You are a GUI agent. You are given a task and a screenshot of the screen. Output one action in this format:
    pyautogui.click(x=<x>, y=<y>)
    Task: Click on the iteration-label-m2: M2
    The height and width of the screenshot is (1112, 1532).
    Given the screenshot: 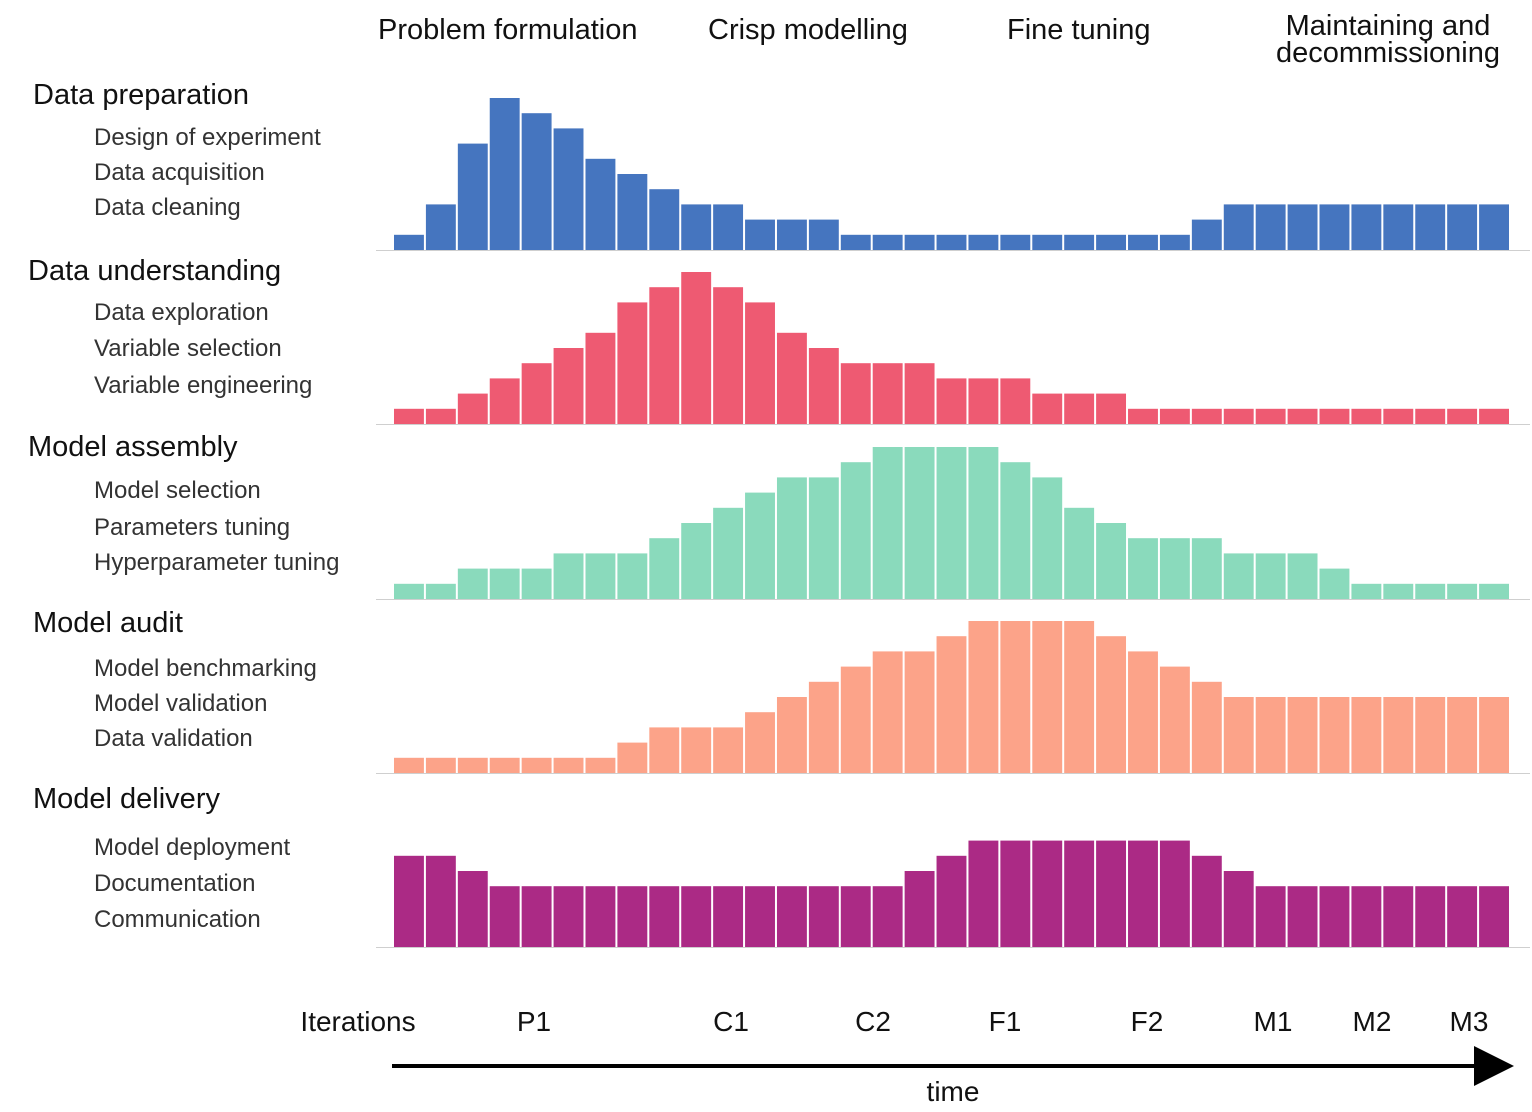 What is the action you would take?
    pyautogui.click(x=1372, y=1021)
    